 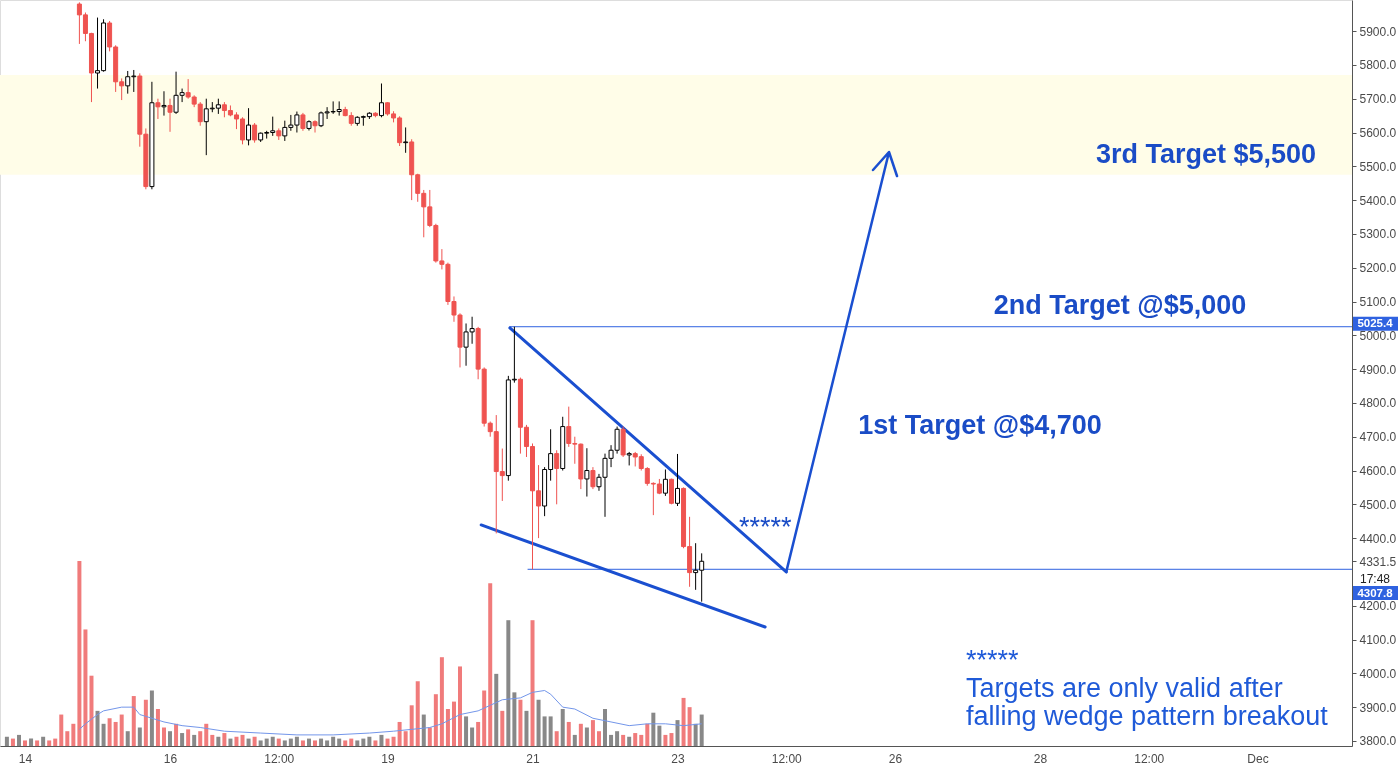 What do you see at coordinates (1375, 592) in the screenshot?
I see `series-label: 4307.8` at bounding box center [1375, 592].